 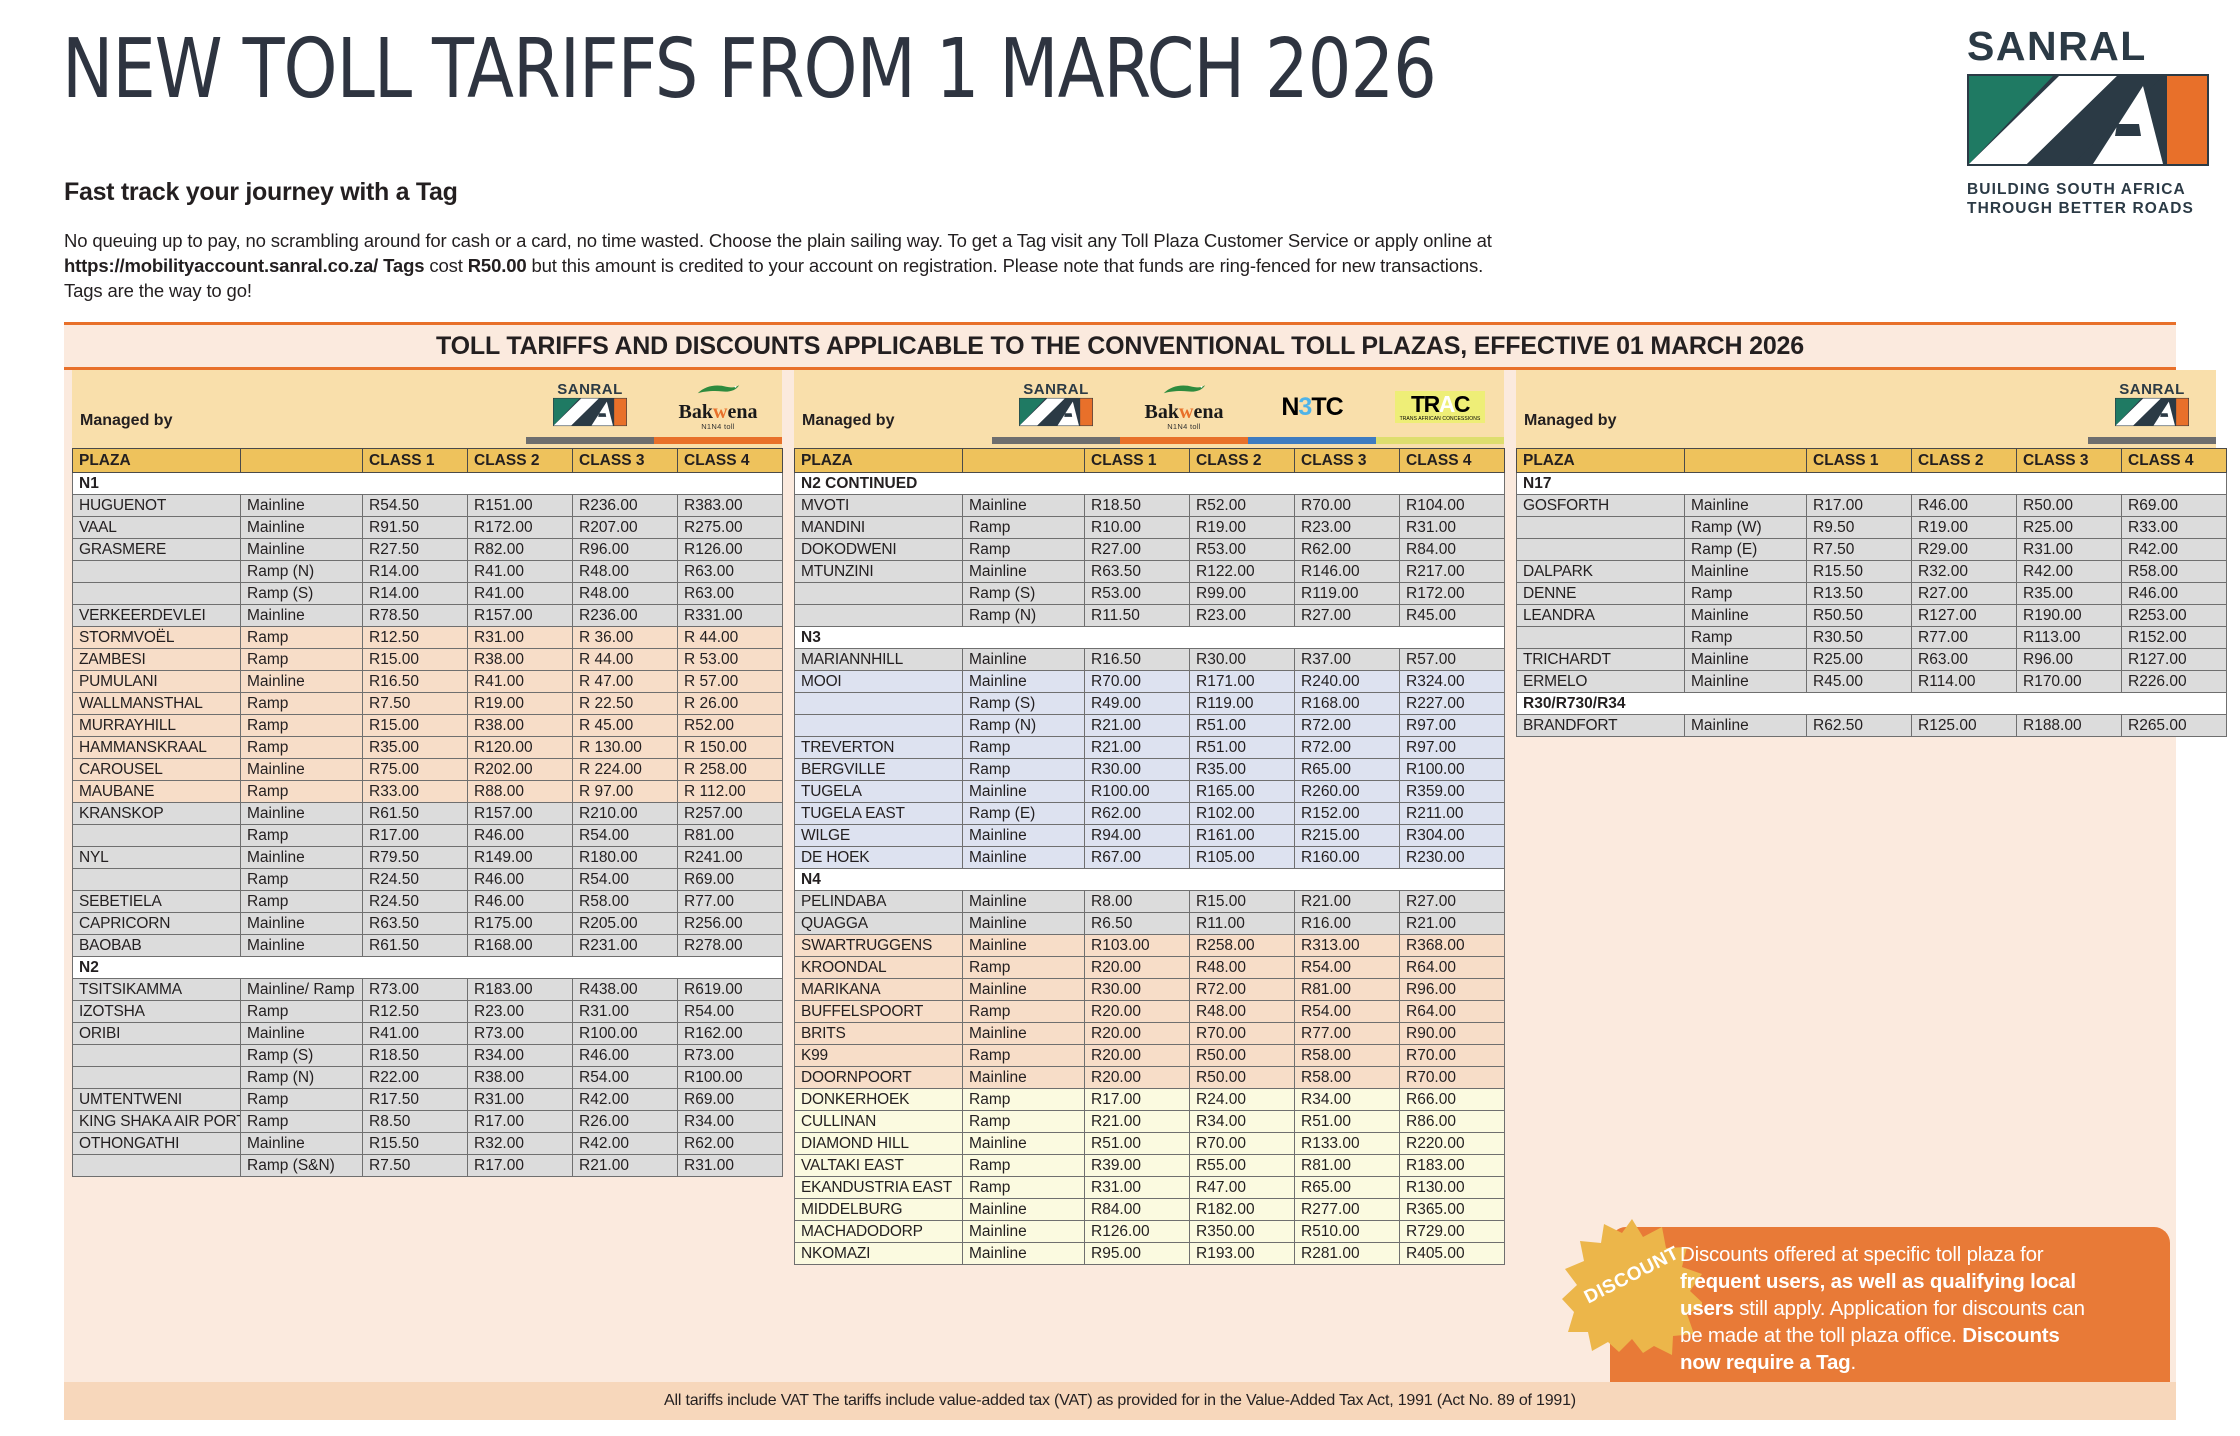 What do you see at coordinates (718, 412) in the screenshot?
I see `operator-logo-bakwena: Bakwena N1N4 toll` at bounding box center [718, 412].